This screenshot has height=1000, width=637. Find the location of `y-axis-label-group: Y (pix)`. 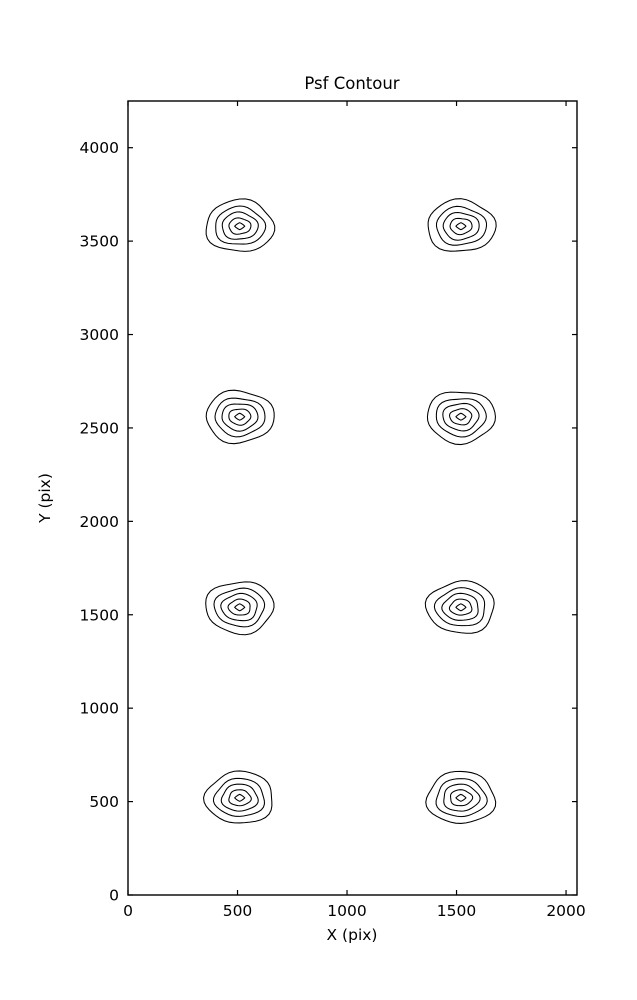

y-axis-label-group: Y (pix) is located at coordinates (45, 498).